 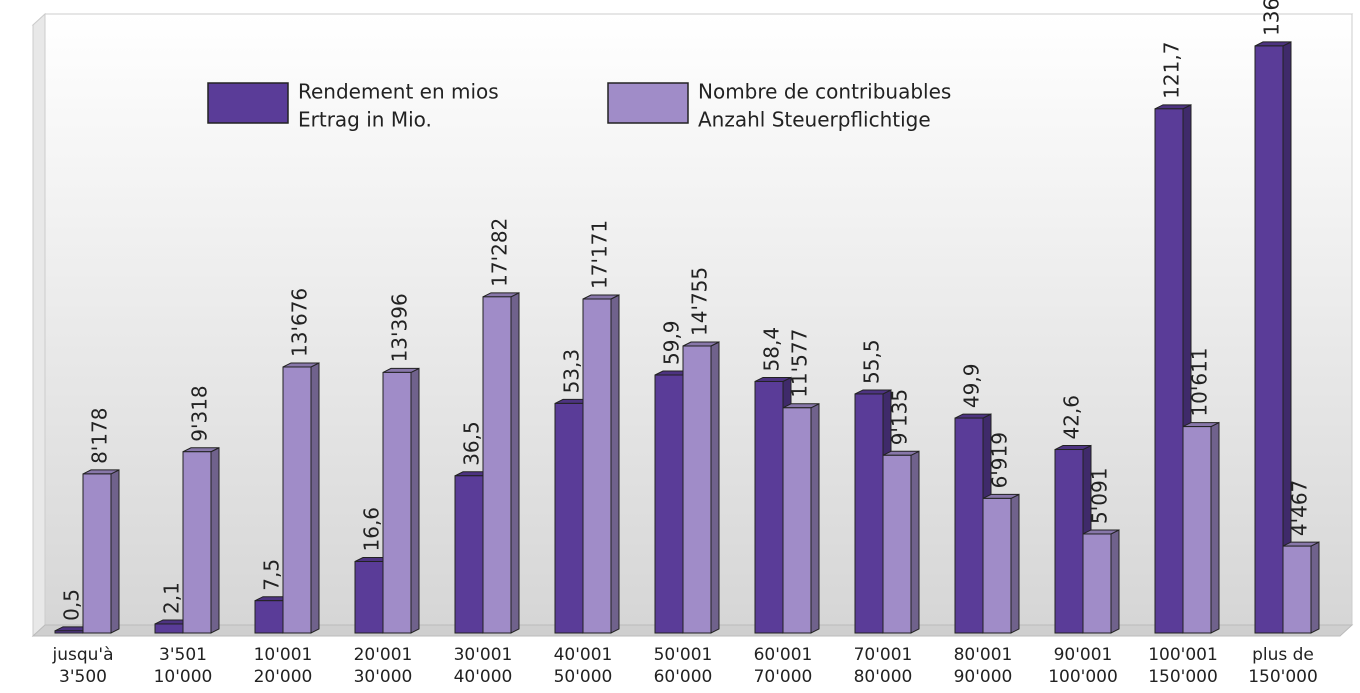 I want to click on x-tick-label: 70'000, so click(x=783, y=677).